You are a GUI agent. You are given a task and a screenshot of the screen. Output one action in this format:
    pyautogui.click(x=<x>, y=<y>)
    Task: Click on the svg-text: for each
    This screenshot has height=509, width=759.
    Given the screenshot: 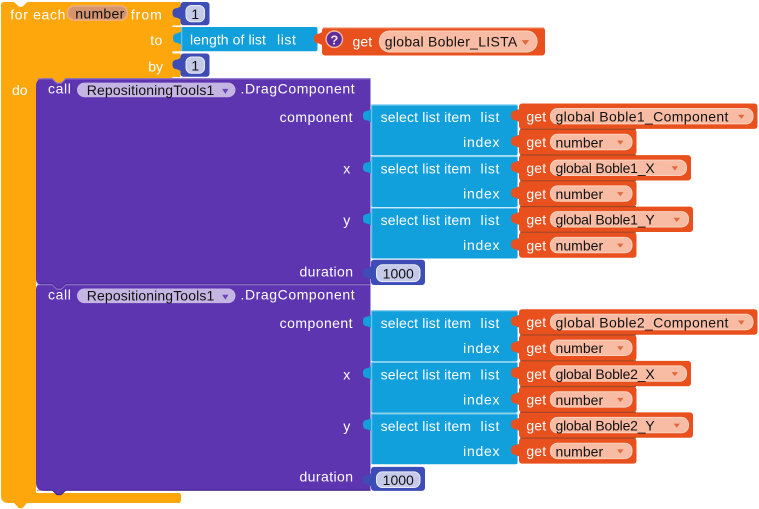 What is the action you would take?
    pyautogui.click(x=38, y=14)
    